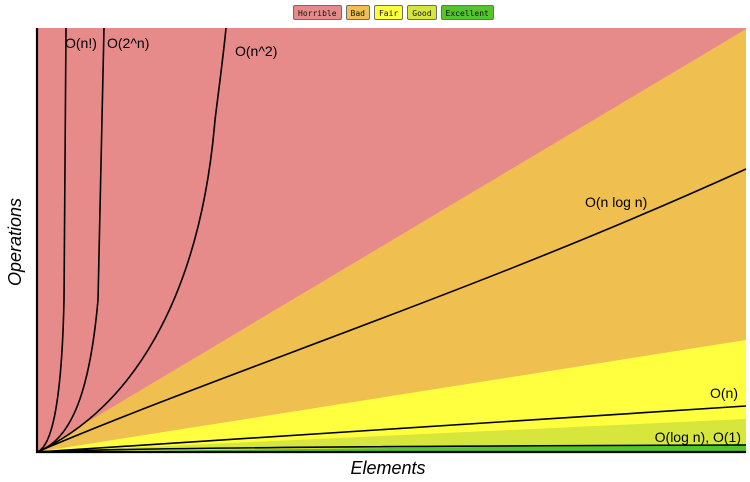 The image size is (750, 482). I want to click on curve-log-constant, so click(391, 448).